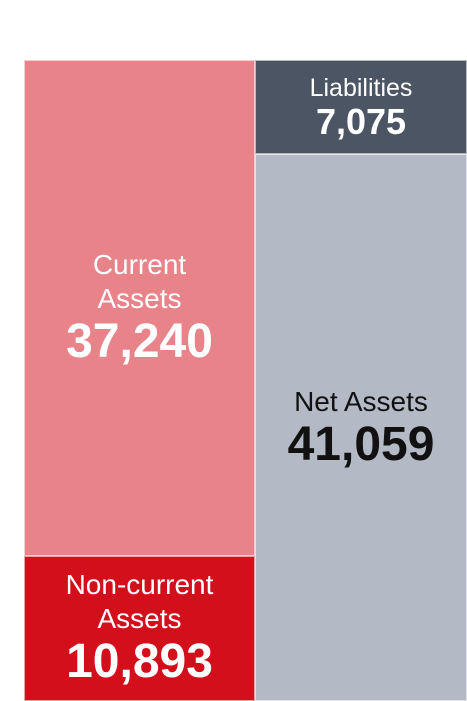  What do you see at coordinates (361, 88) in the screenshot?
I see `segment-name: Liabilities` at bounding box center [361, 88].